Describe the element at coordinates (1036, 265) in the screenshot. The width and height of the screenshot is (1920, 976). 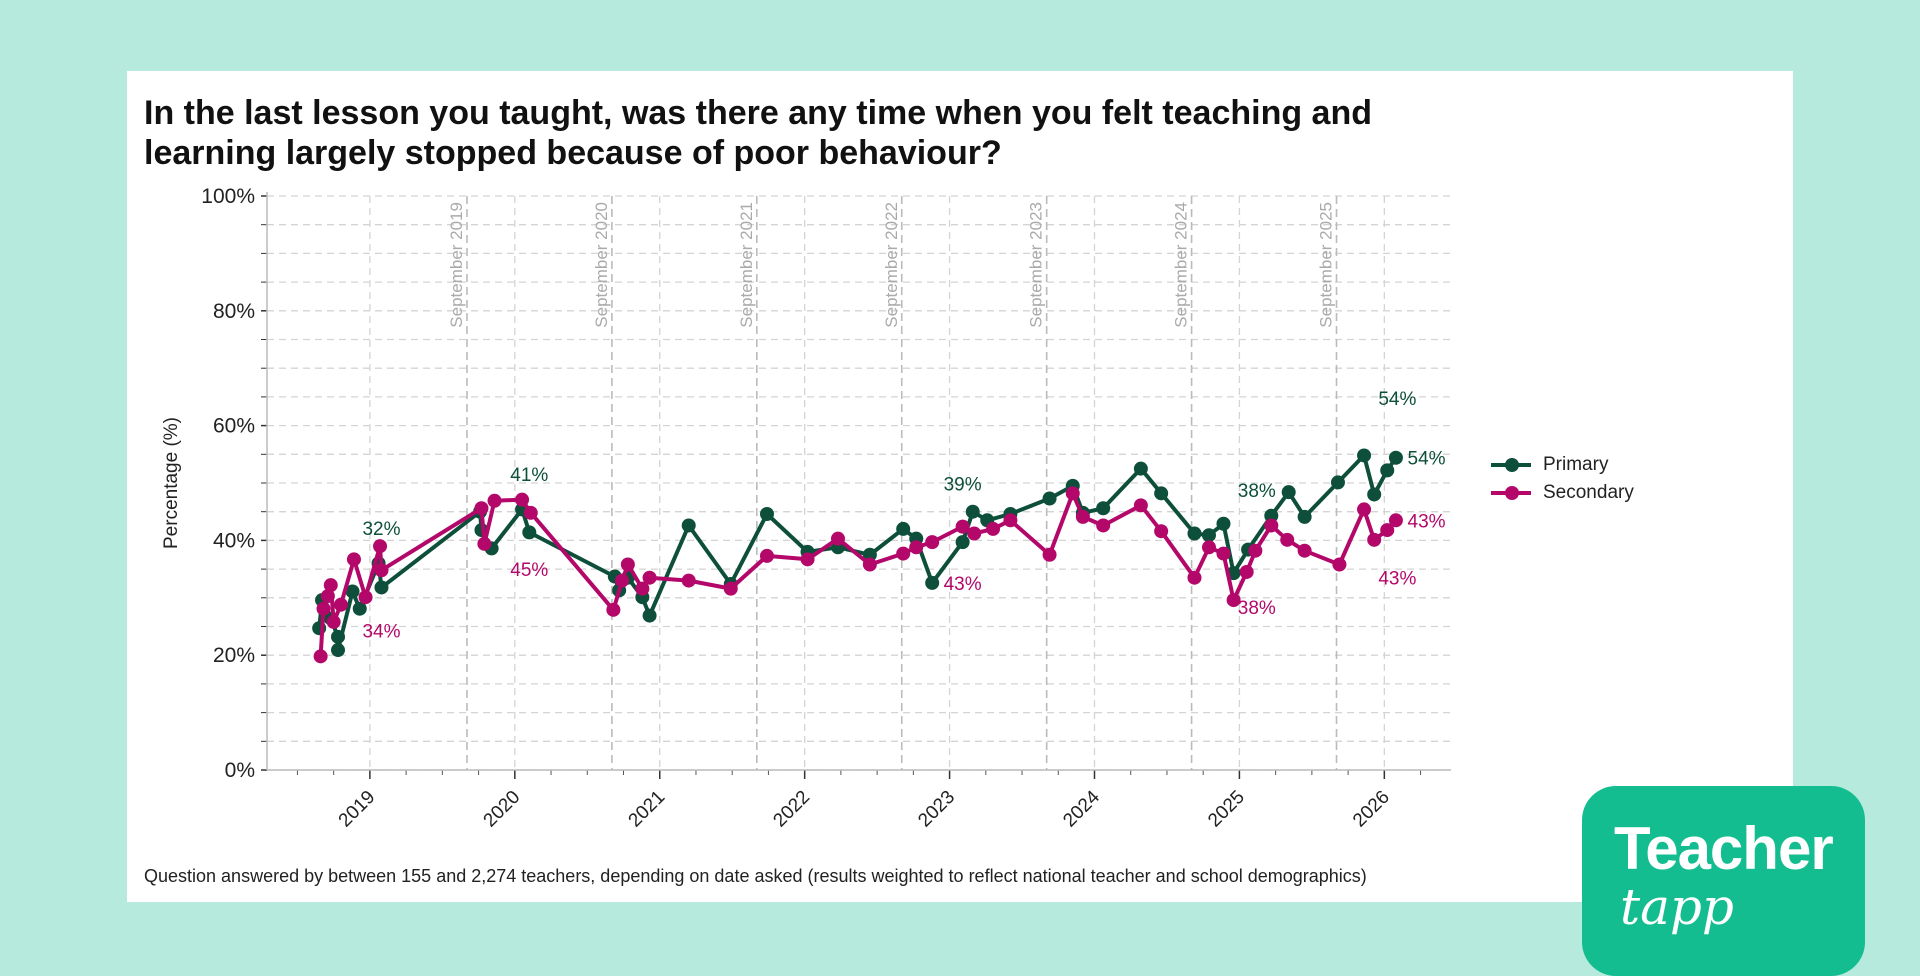
I see `september-label: September 2023` at that location.